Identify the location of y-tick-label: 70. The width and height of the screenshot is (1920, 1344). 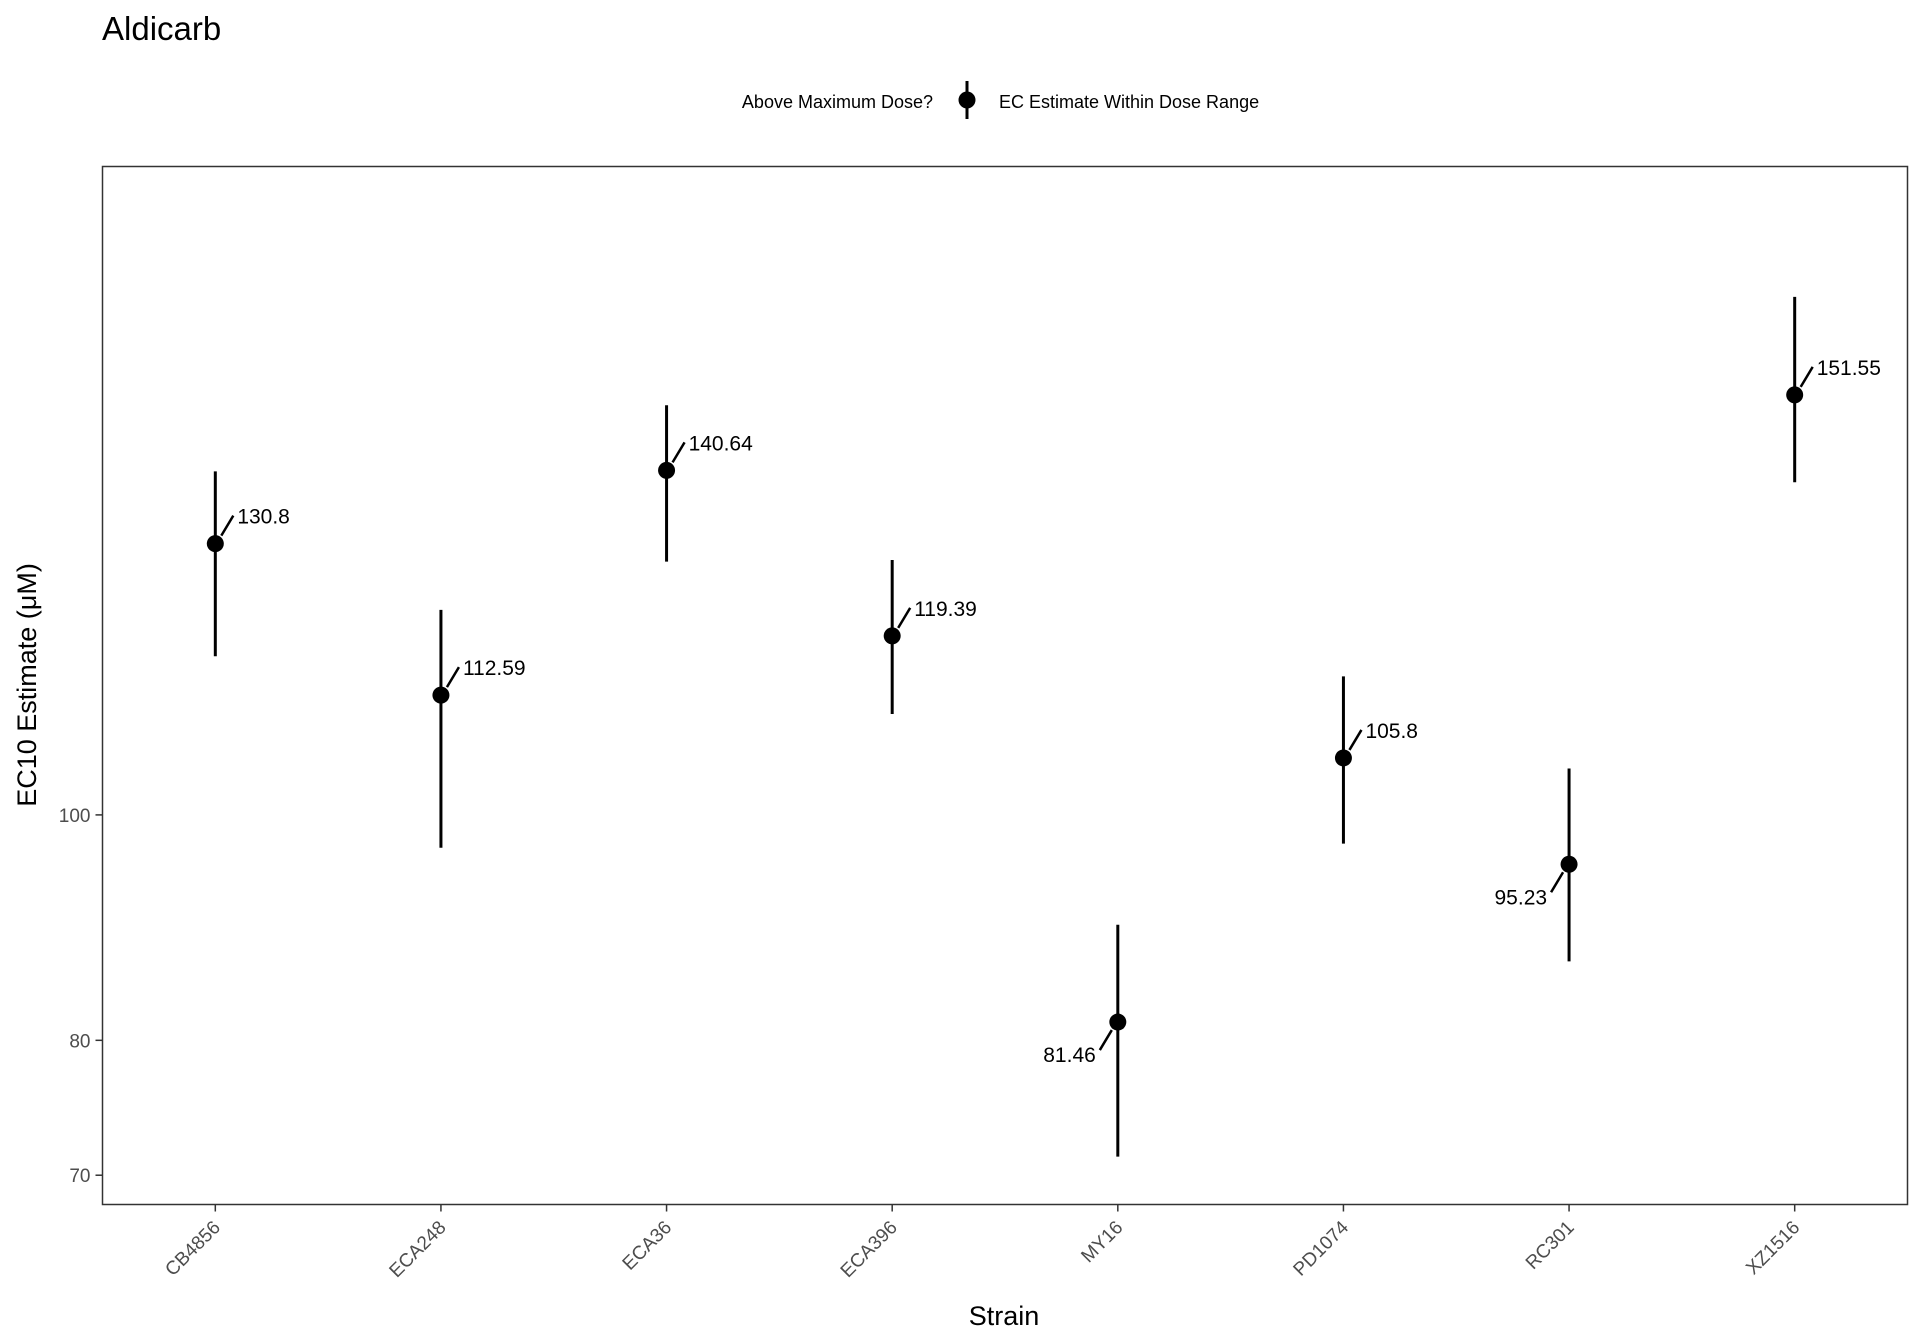
(79, 1176).